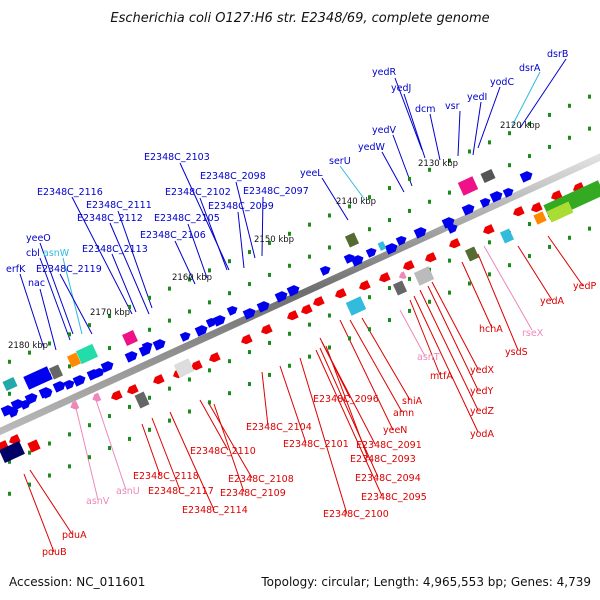 Image resolution: width=600 pixels, height=600 pixels. What do you see at coordinates (223, 451) in the screenshot?
I see `gene-label-E2348C_2110: E2348C_2110` at bounding box center [223, 451].